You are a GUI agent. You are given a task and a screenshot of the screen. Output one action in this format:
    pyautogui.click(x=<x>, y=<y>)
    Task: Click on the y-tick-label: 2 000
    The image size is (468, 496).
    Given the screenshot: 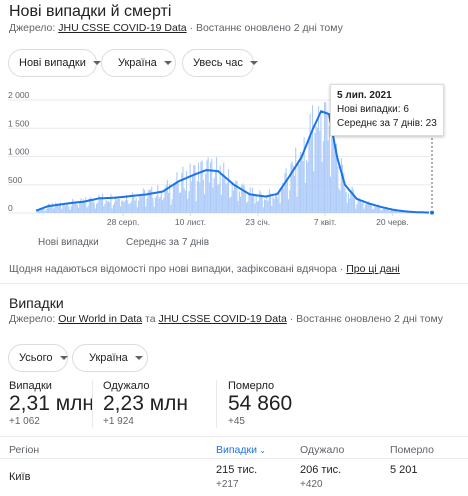 What is the action you would take?
    pyautogui.click(x=19, y=95)
    